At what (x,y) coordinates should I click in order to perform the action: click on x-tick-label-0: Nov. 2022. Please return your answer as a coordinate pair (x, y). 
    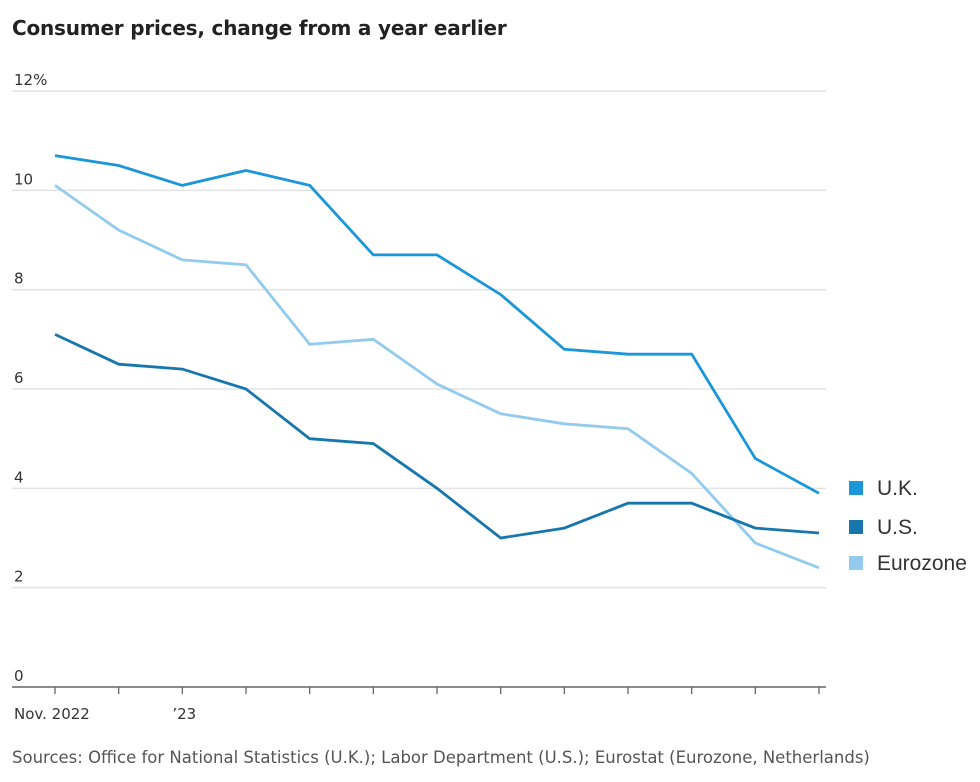
    Looking at the image, I should click on (52, 714).